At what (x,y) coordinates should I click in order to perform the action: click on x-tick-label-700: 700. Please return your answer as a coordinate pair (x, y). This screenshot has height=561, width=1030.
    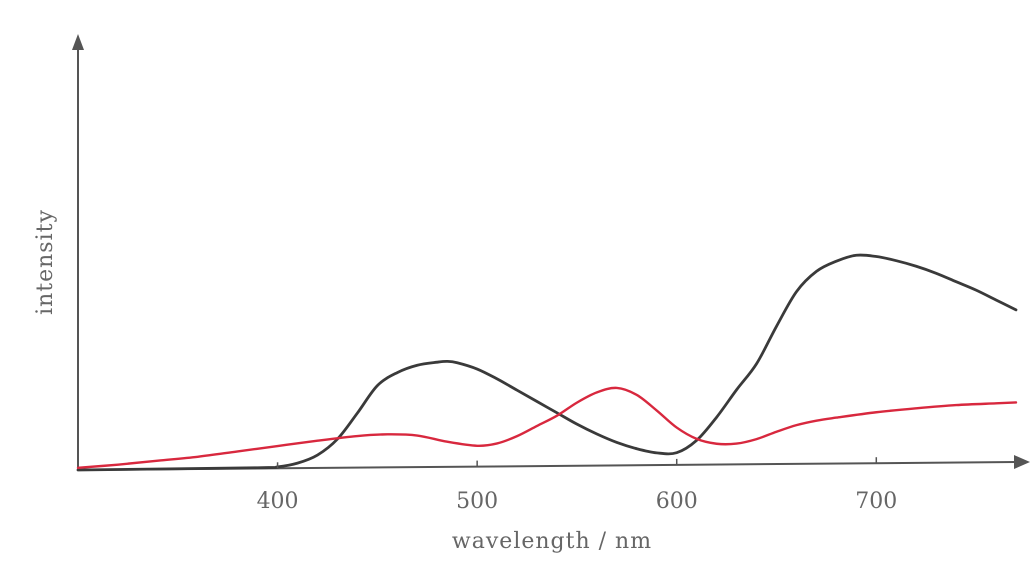
    Looking at the image, I should click on (876, 501).